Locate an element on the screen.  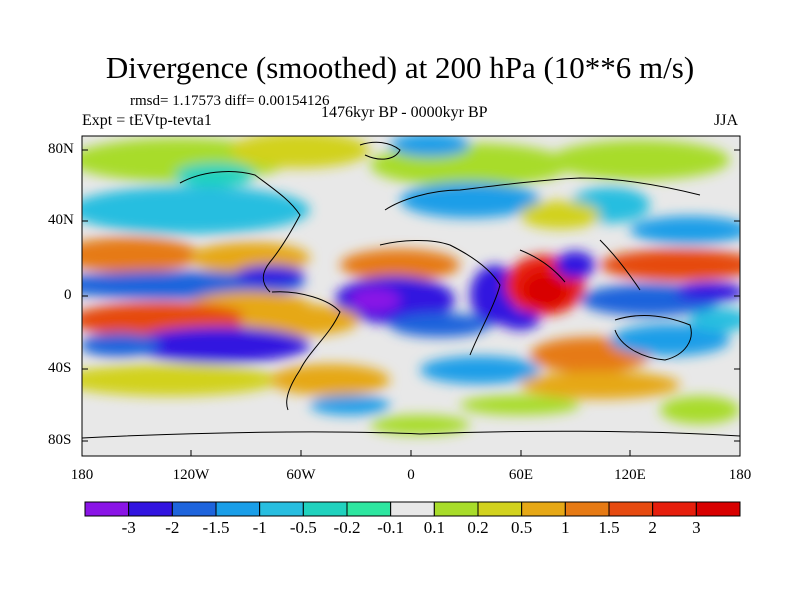
season-label: JJA is located at coordinates (726, 120).